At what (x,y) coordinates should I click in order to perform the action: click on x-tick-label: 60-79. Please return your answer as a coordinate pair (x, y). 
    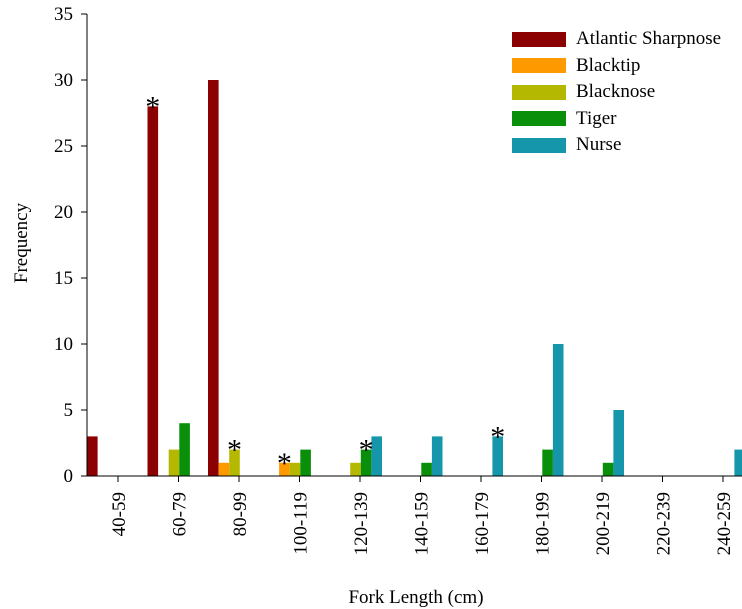
    Looking at the image, I should click on (180, 514).